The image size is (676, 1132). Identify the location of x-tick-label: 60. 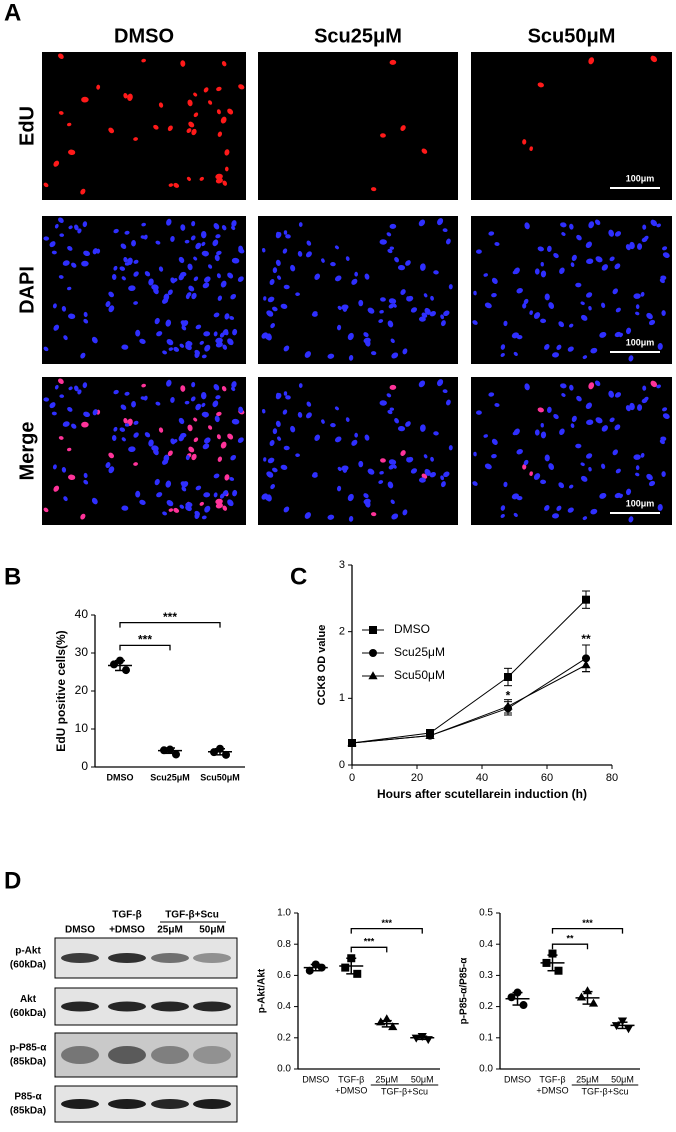
(547, 778).